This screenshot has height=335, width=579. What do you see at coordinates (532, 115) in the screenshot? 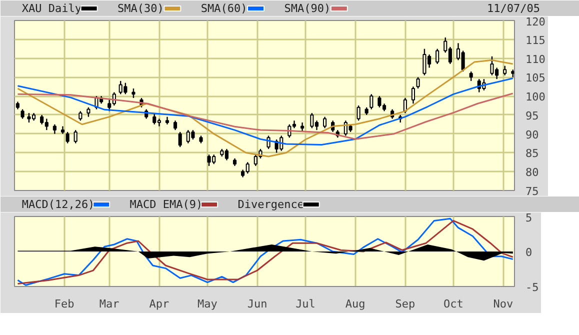
I see `y-tick-label: 95` at bounding box center [532, 115].